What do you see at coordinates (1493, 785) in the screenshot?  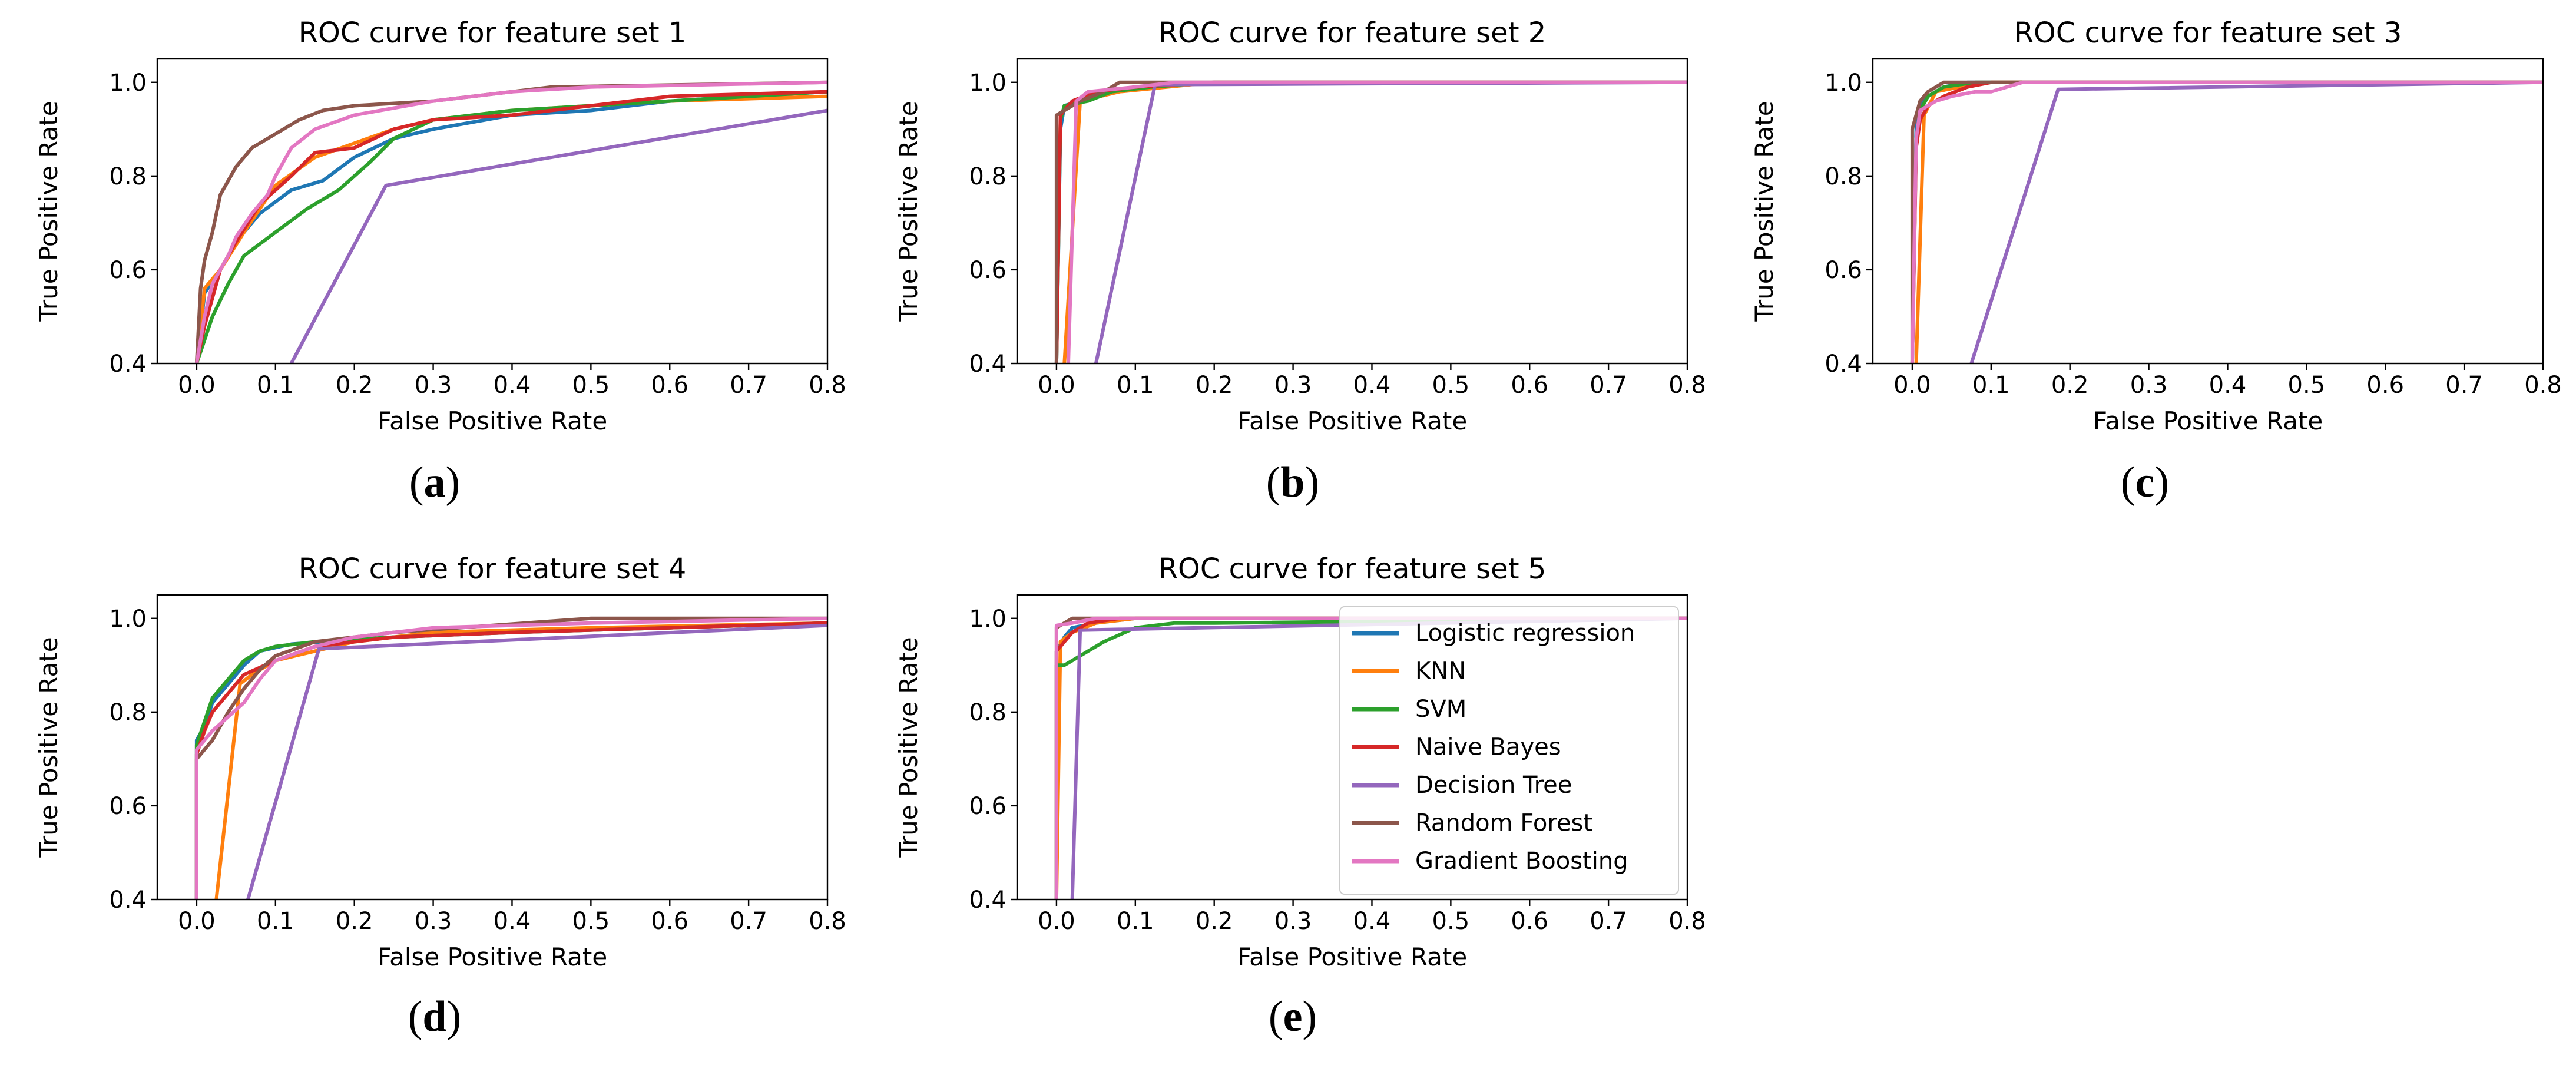 I see `legend-label: Decision Tree` at bounding box center [1493, 785].